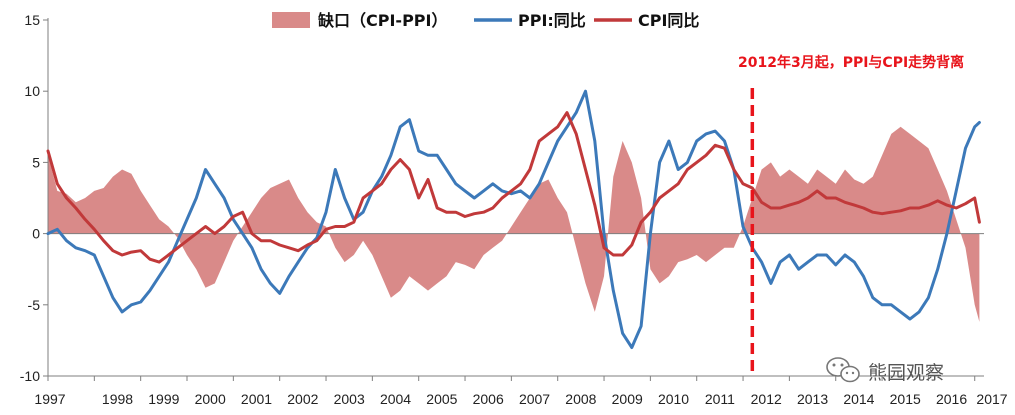 The width and height of the screenshot is (1015, 415). Describe the element at coordinates (34, 305) in the screenshot. I see `y-tick-label: -5` at that location.